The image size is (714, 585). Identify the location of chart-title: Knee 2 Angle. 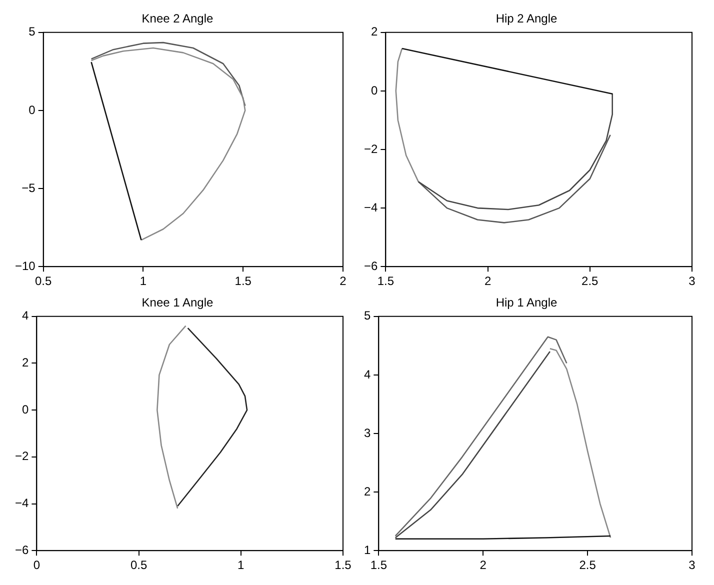
(178, 19).